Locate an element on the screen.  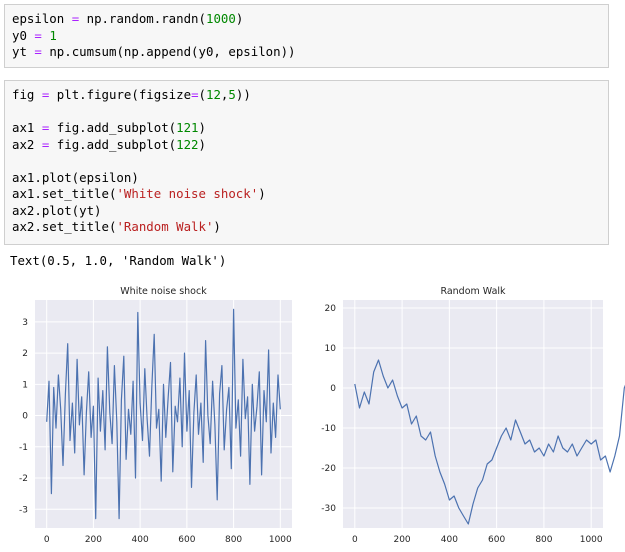
code-token: np.random.randn( is located at coordinates (142, 18).